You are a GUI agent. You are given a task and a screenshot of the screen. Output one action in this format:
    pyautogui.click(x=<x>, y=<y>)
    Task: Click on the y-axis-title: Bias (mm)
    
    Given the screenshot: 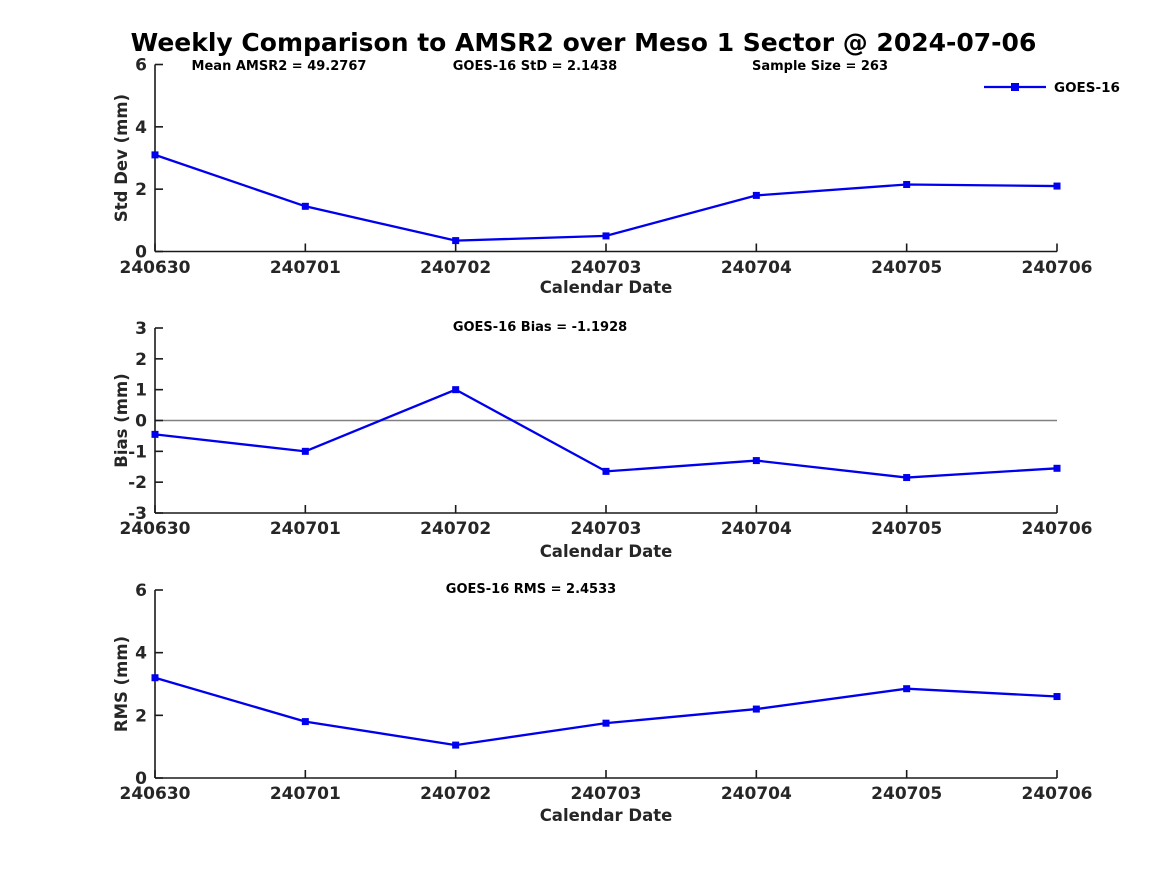 What is the action you would take?
    pyautogui.click(x=121, y=420)
    